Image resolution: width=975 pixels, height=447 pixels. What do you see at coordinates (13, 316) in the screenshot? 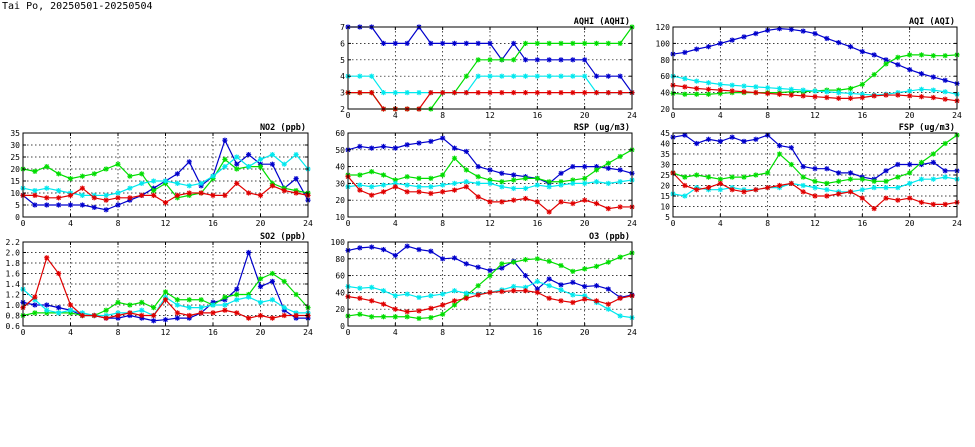
I see `y-tick-label: 0.8` at bounding box center [13, 316].